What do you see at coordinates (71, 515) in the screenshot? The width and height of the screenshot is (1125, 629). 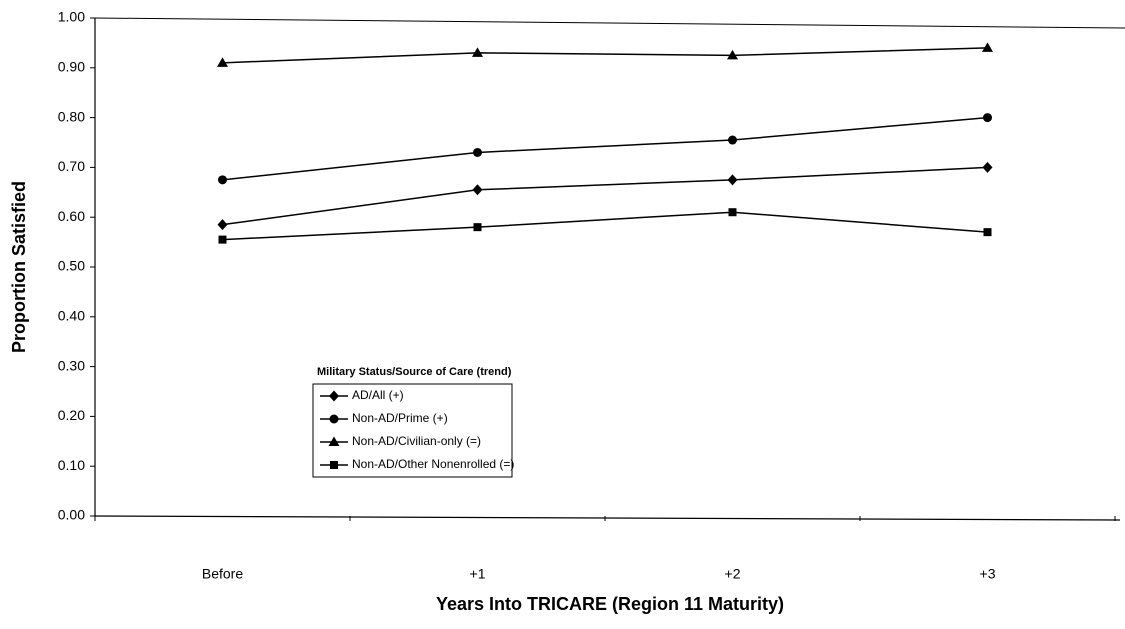 I see `y-tick-label: 0.00` at bounding box center [71, 515].